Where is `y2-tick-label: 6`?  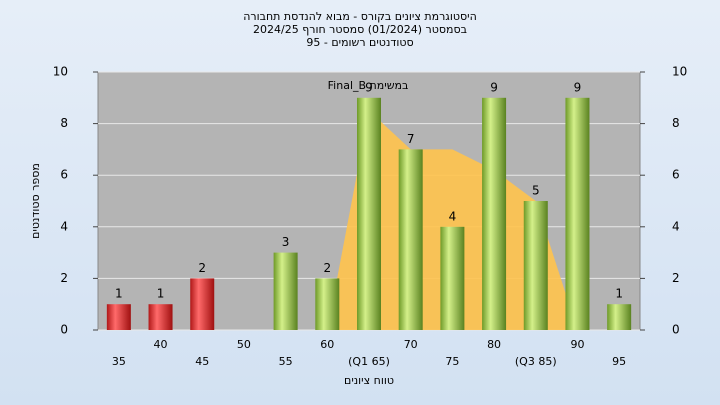 y2-tick-label: 6 is located at coordinates (676, 175).